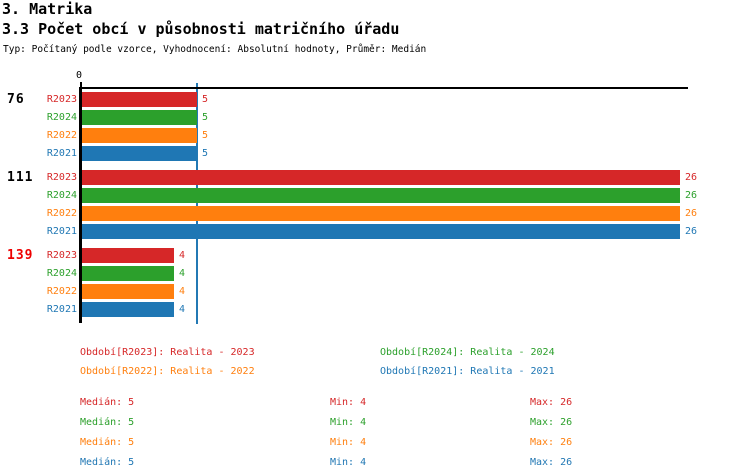 This screenshot has height=476, width=750. Describe the element at coordinates (375, 424) in the screenshot. I see `stats-row-r2024: Medián: 5 Min: 4 Max: 26` at that location.